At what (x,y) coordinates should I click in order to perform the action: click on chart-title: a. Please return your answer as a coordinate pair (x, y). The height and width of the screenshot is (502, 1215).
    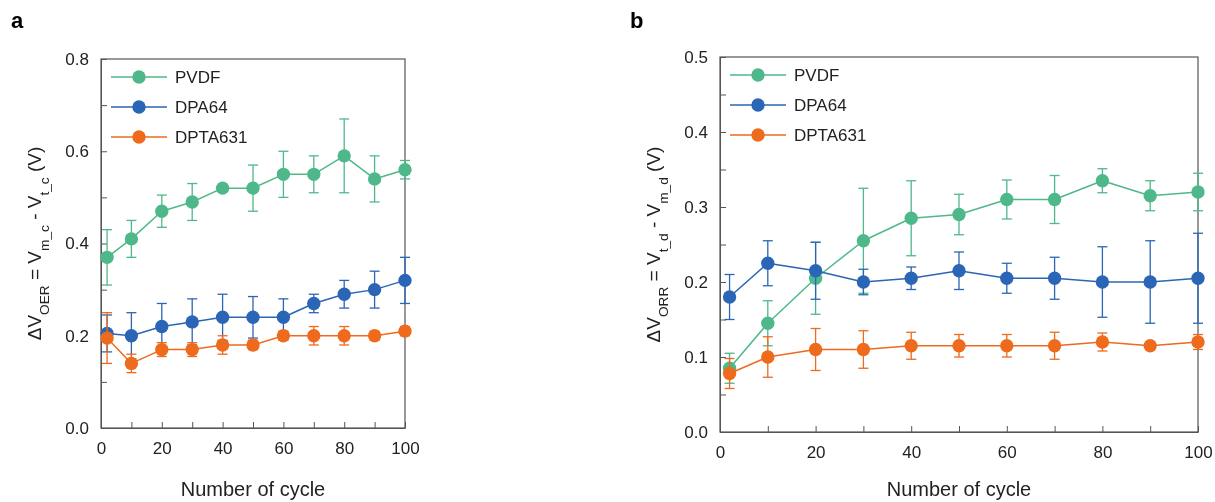
    Looking at the image, I should click on (17, 20).